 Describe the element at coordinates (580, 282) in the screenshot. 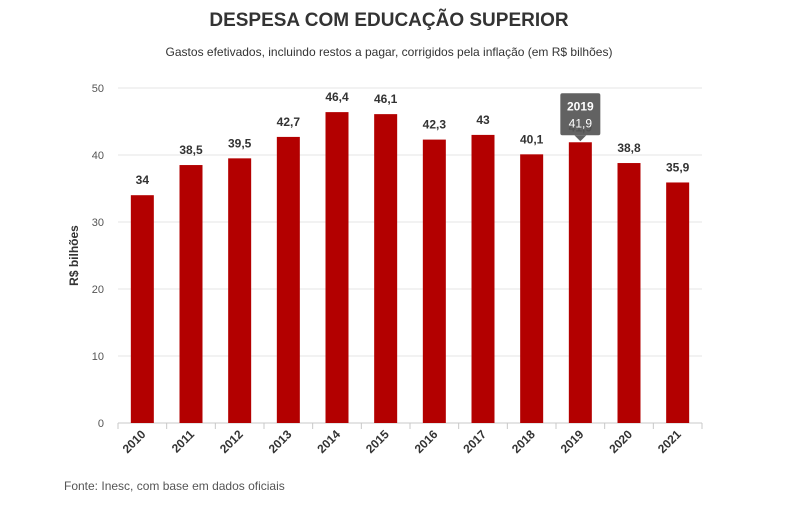

I see `bar-2019` at that location.